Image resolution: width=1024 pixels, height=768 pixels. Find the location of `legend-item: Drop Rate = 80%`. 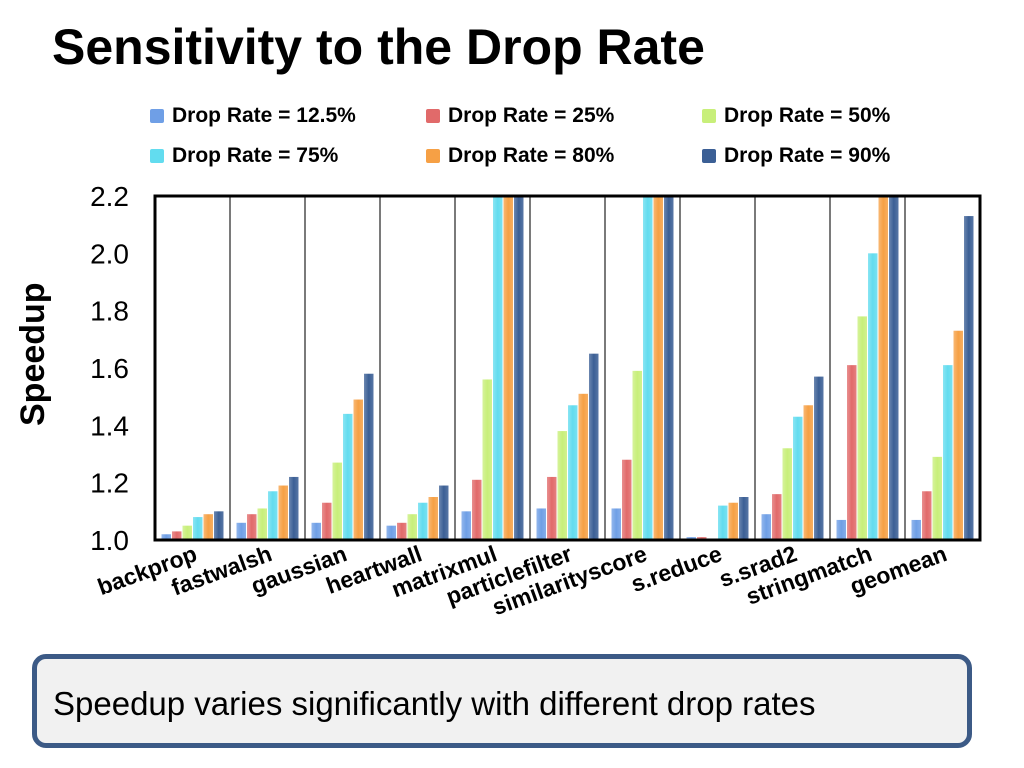

legend-item: Drop Rate = 80% is located at coordinates (520, 156).